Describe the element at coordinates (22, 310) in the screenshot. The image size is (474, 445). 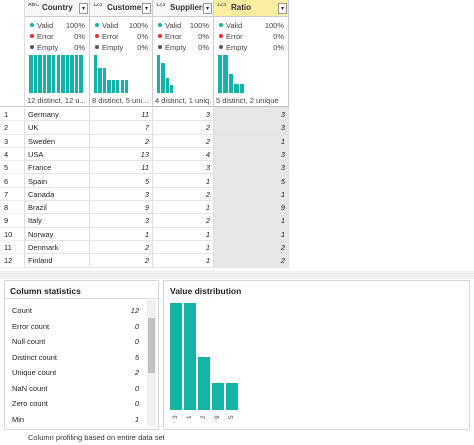
I see `stat-label: Count` at that location.